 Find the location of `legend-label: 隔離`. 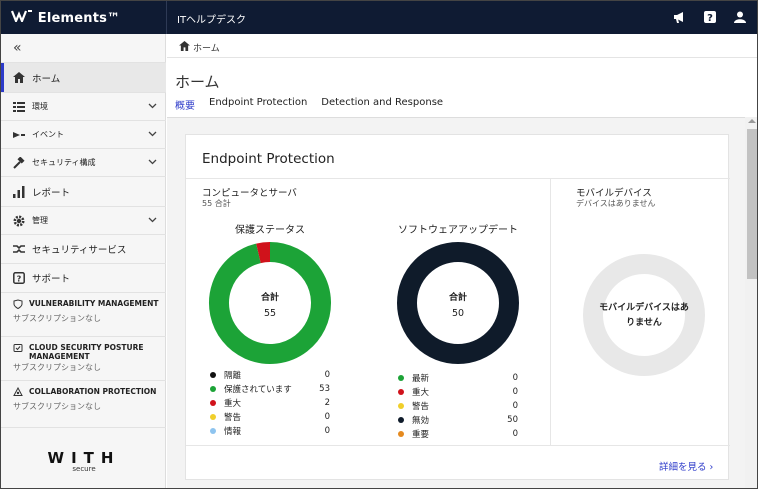

legend-label: 隔離 is located at coordinates (233, 376).